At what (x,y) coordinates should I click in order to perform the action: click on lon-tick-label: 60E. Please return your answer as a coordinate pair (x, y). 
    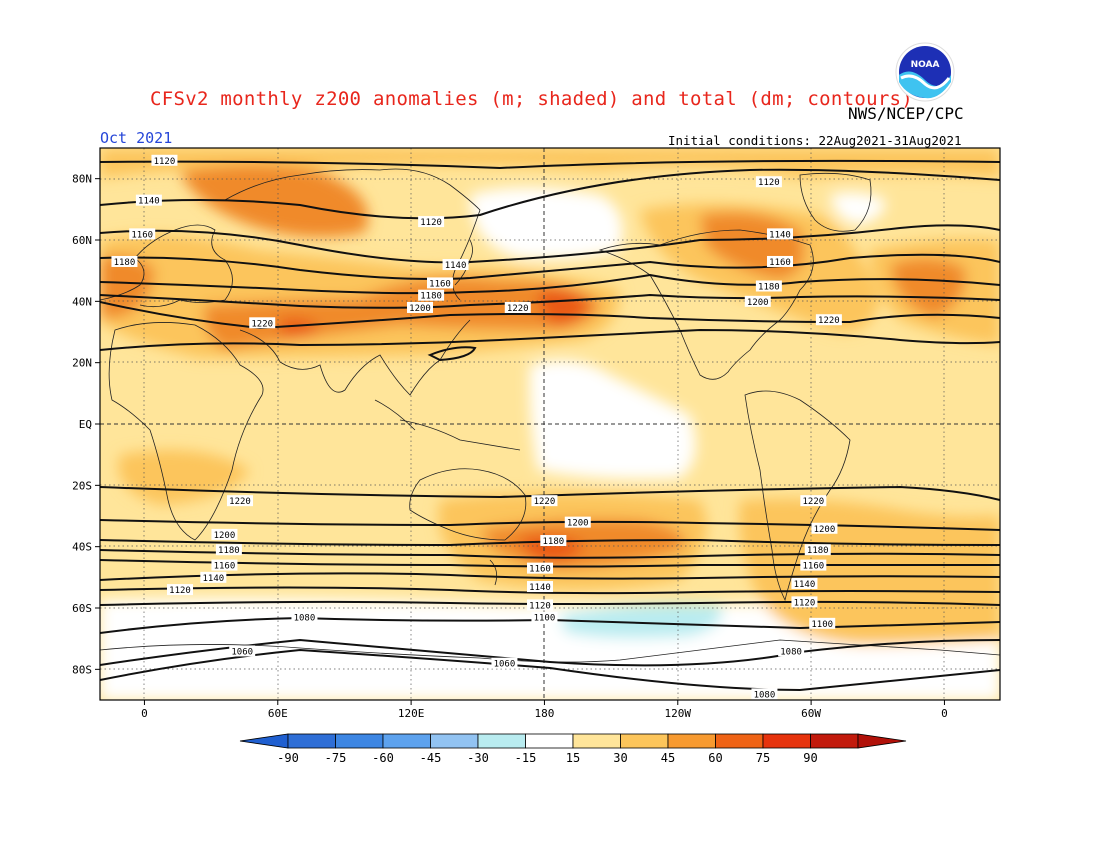
    Looking at the image, I should click on (278, 713).